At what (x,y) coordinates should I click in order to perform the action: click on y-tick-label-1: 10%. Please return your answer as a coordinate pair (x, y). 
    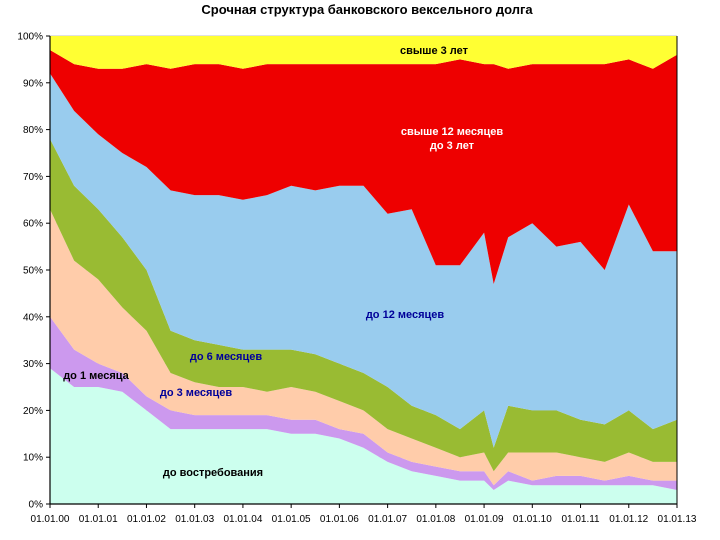
    Looking at the image, I should click on (33, 458).